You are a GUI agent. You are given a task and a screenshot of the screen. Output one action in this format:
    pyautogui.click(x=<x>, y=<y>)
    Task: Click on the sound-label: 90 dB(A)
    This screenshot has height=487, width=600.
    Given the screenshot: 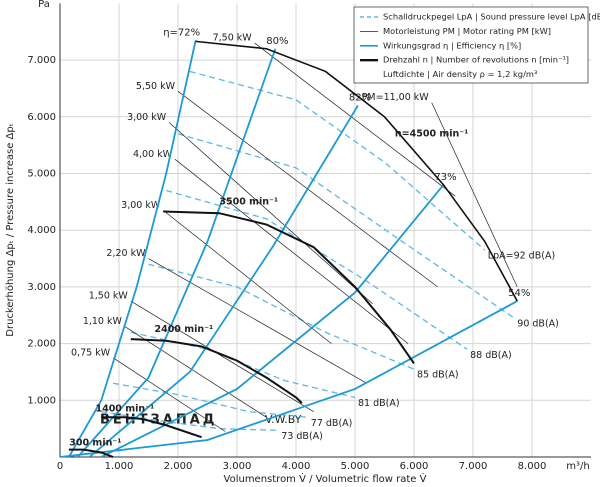 What is the action you would take?
    pyautogui.click(x=538, y=324)
    